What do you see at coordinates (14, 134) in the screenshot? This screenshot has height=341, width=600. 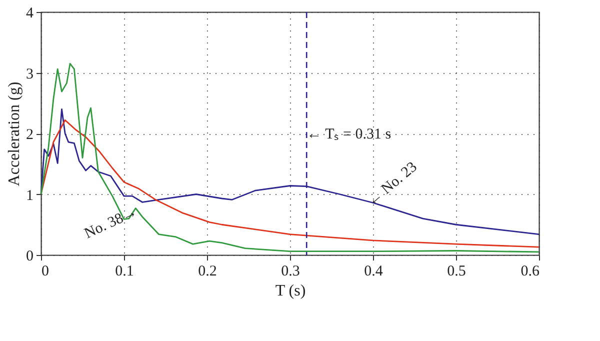 I see `y-axis-title: Acceleration (g)` at bounding box center [14, 134].